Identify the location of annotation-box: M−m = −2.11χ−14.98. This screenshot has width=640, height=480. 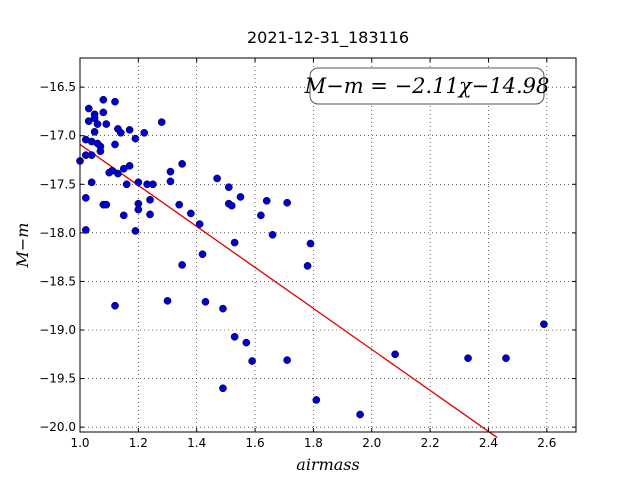
(427, 86).